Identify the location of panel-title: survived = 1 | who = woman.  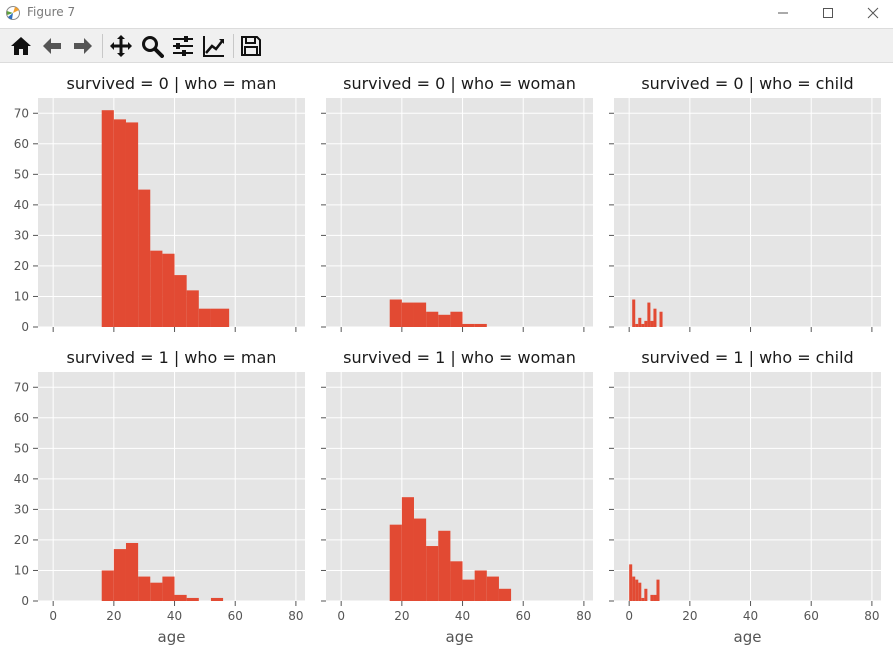
(459, 357).